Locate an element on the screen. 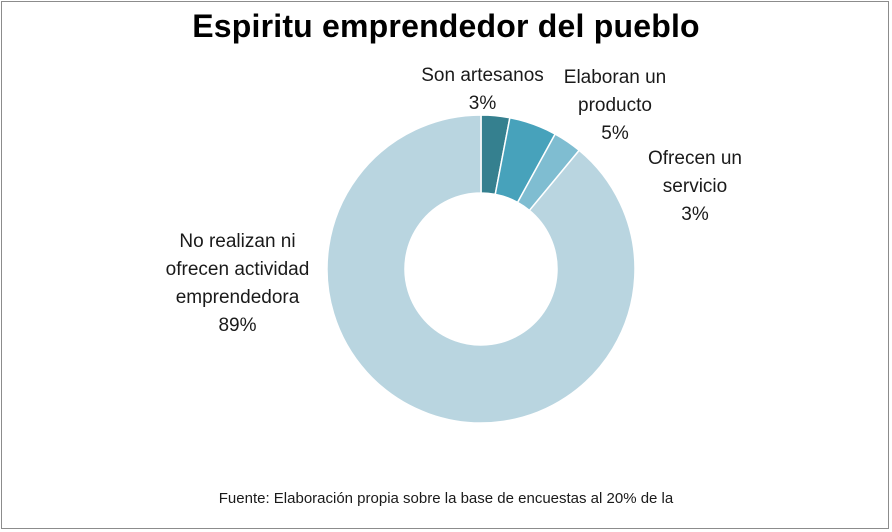 Image resolution: width=892 pixels, height=532 pixels. data-label-ofrecen-servicio: Ofrecen un servicio 3% is located at coordinates (695, 186).